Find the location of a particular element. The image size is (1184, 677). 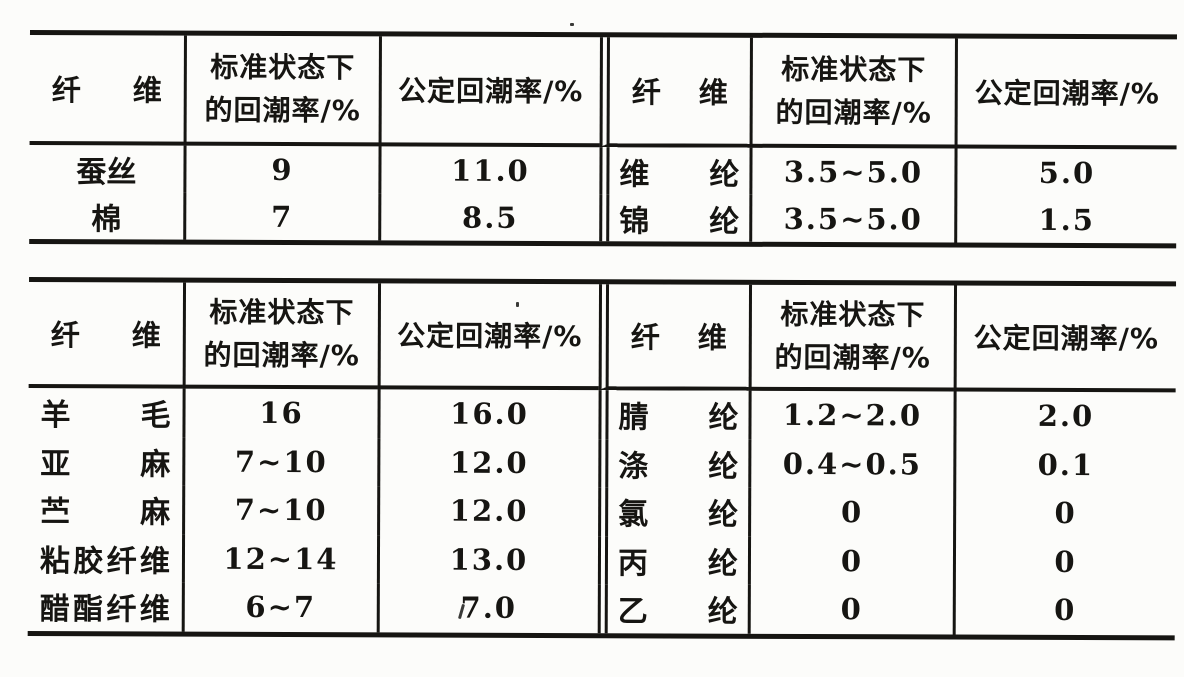

fiber-name: 亚麻 is located at coordinates (105, 464).